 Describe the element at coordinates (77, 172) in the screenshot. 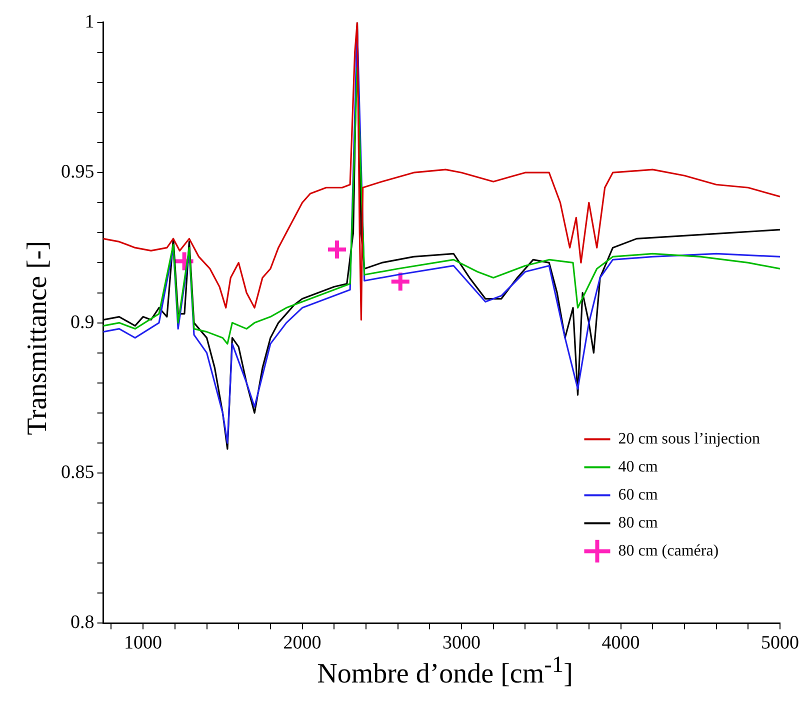

I see `y-tick-label: 0.95` at that location.